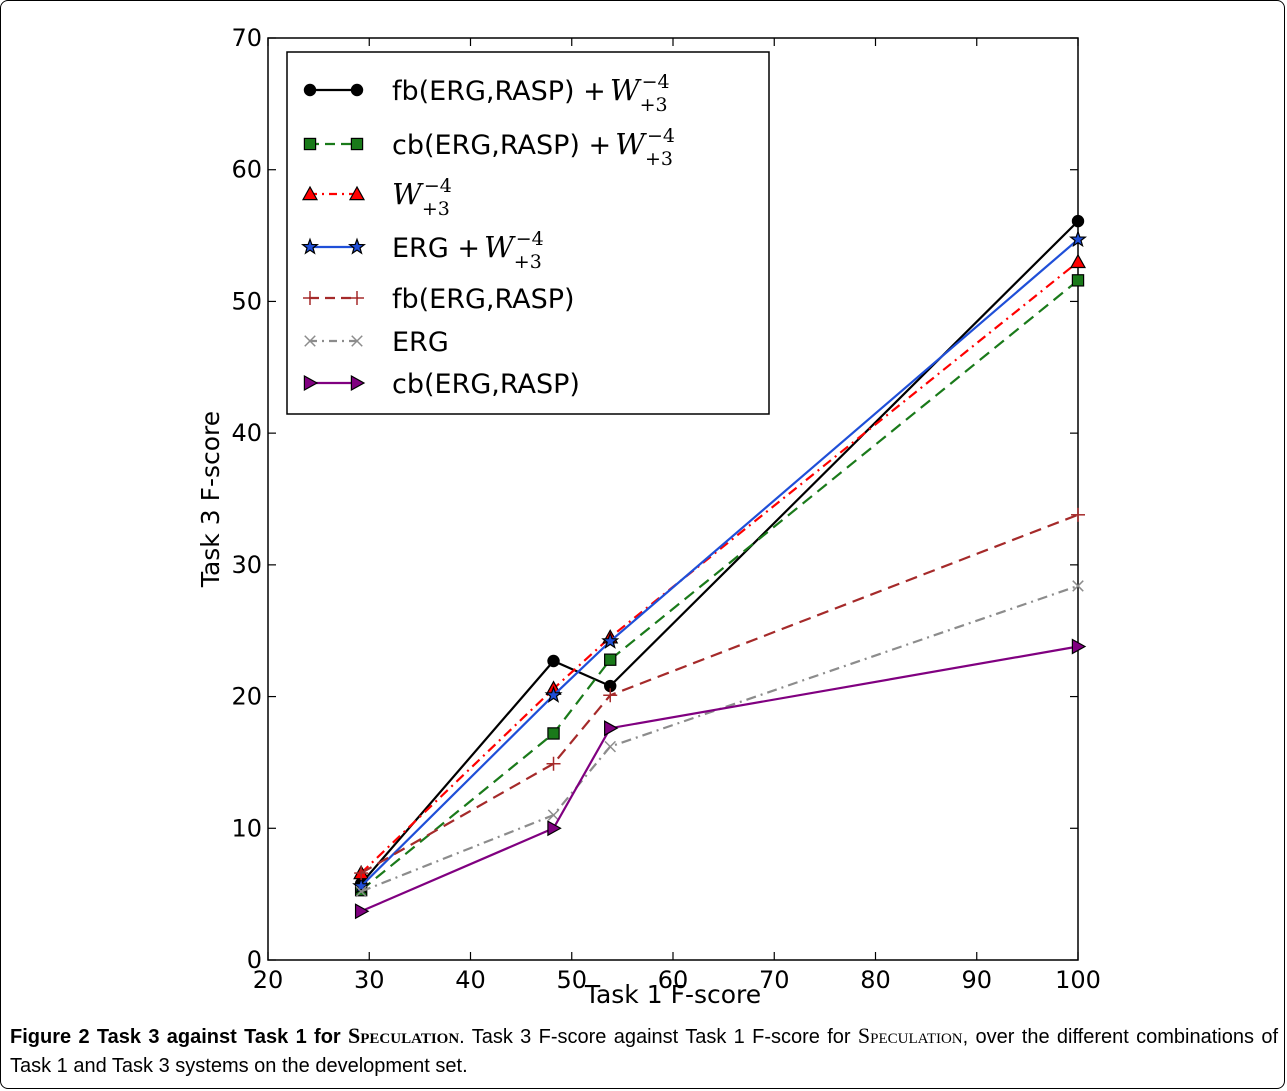 The height and width of the screenshot is (1091, 1287). Describe the element at coordinates (246, 38) in the screenshot. I see `y-tick-label-7: 70` at that location.